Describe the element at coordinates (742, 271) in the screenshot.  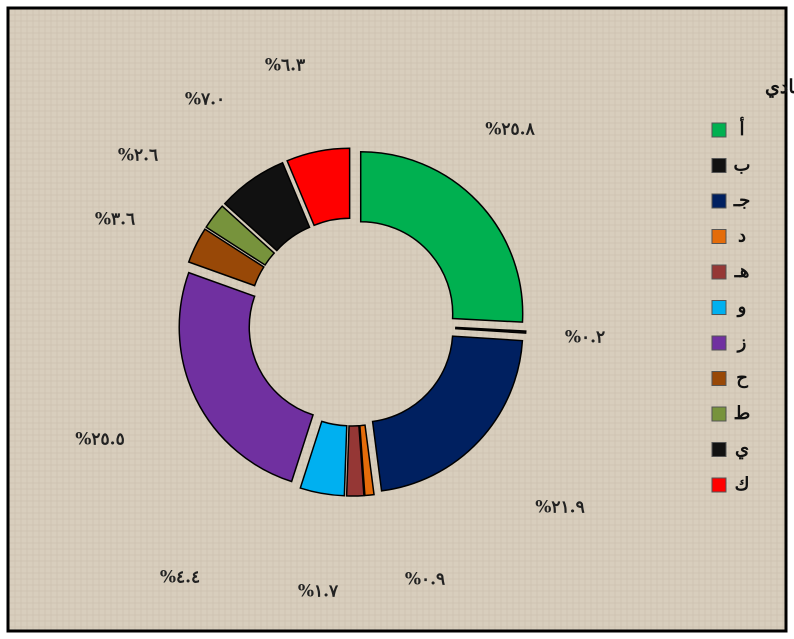
I see `legend-label: هـ` at that location.